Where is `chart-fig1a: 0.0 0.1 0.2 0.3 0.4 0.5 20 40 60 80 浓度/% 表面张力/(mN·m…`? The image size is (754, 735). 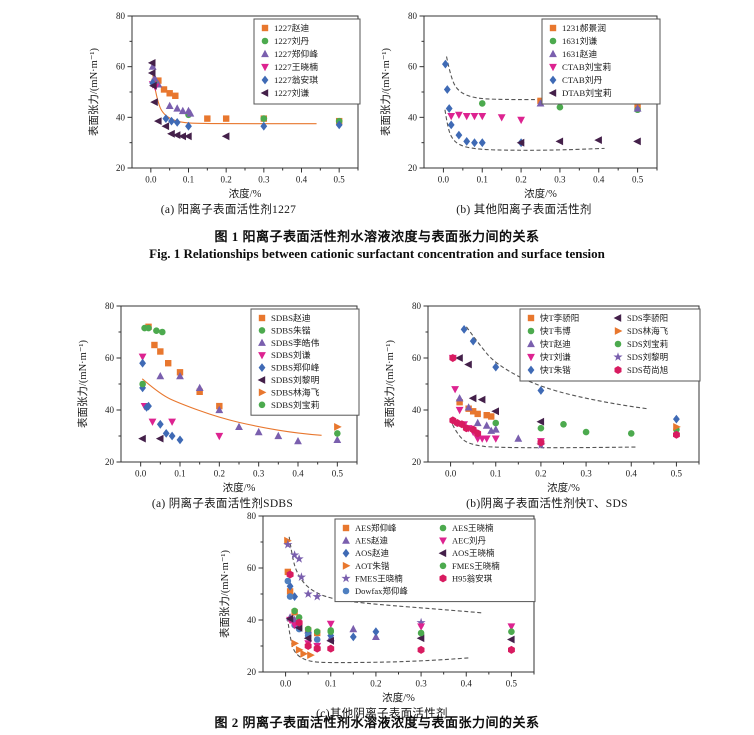
chart-fig1a: 0.0 0.1 0.2 0.3 0.4 0.5 20 40 60 80 浓度/% 表面张力/(mN·m… is located at coordinates (224, 105).